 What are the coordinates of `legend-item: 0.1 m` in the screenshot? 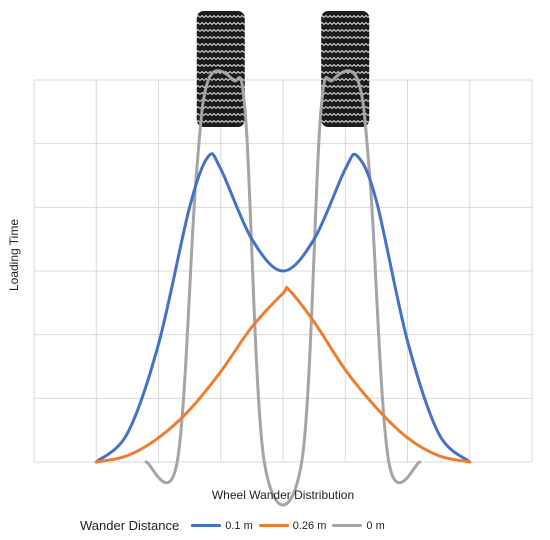 It's located at (222, 526).